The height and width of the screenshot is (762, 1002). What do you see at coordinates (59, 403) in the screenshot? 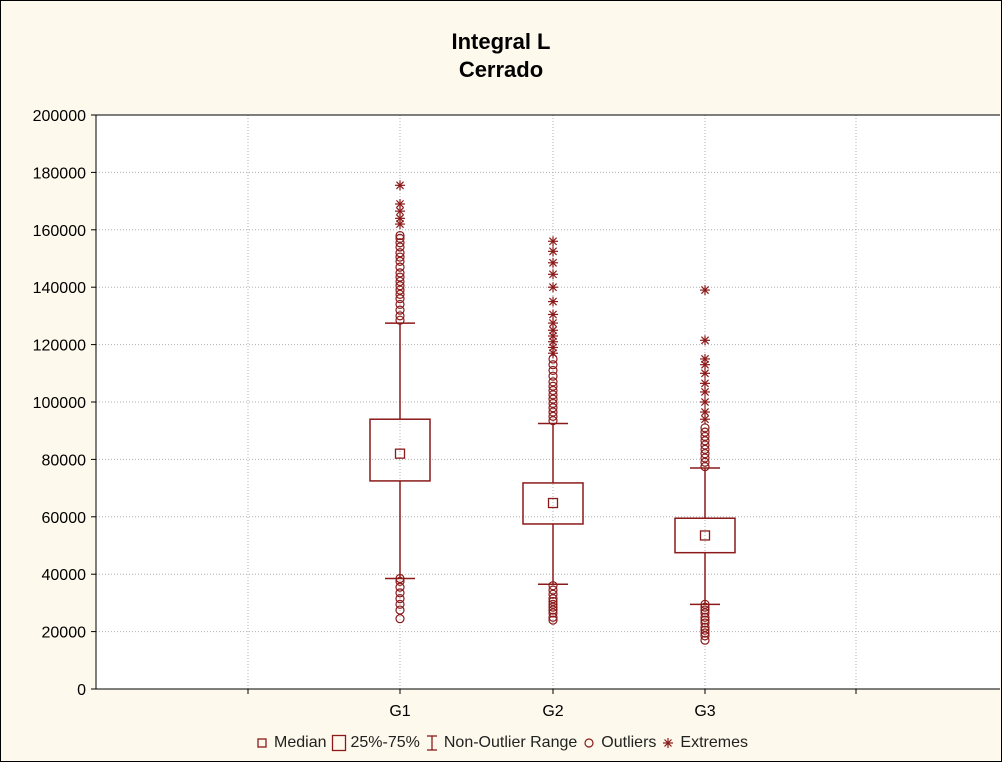
I see `y-tick-label: 100000` at bounding box center [59, 403].